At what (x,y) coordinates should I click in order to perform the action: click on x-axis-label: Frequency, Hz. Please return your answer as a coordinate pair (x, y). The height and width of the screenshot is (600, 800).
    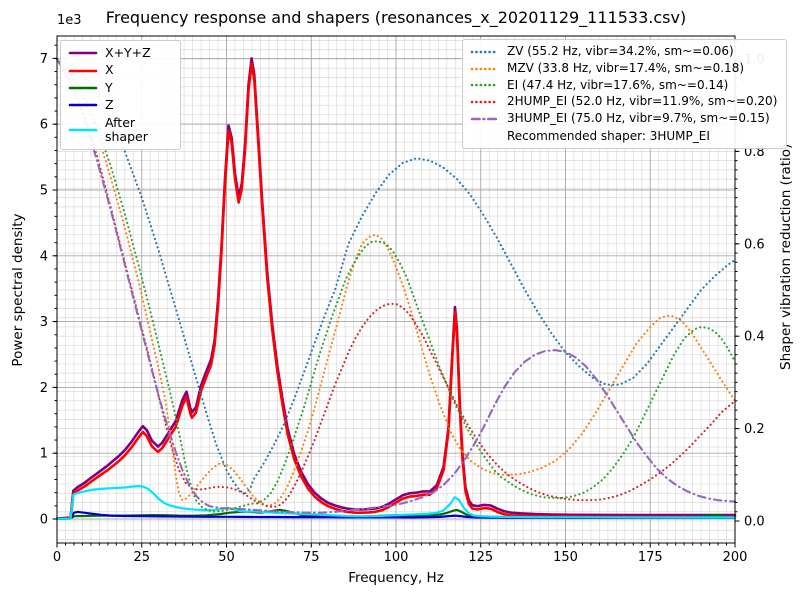
    Looking at the image, I should click on (396, 578).